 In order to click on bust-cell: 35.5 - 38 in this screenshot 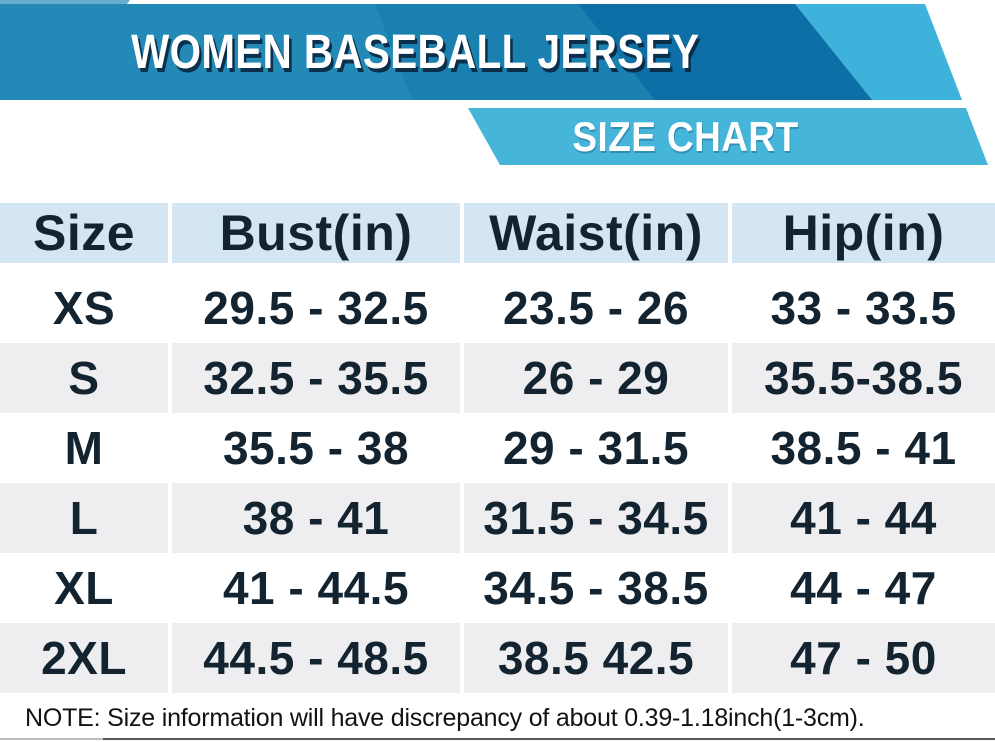, I will do `click(316, 448)`.